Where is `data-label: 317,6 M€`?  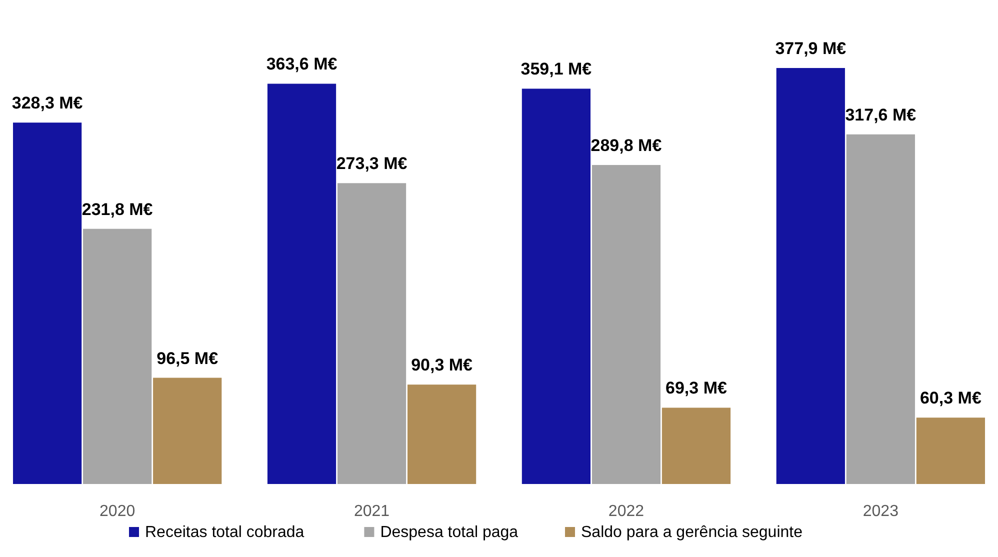 data-label: 317,6 M€ is located at coordinates (881, 114).